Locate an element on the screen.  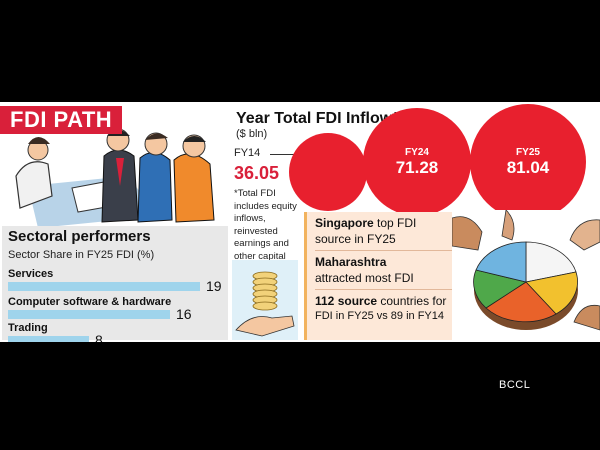
fact-singapore-cont: source in FY25 is located at coordinates (355, 239).